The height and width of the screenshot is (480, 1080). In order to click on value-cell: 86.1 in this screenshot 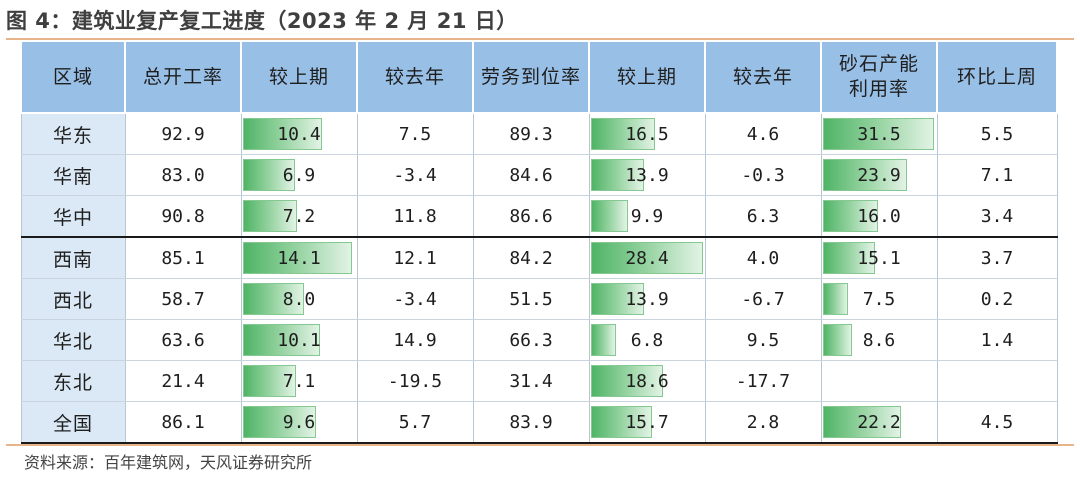, I will do `click(183, 422)`.